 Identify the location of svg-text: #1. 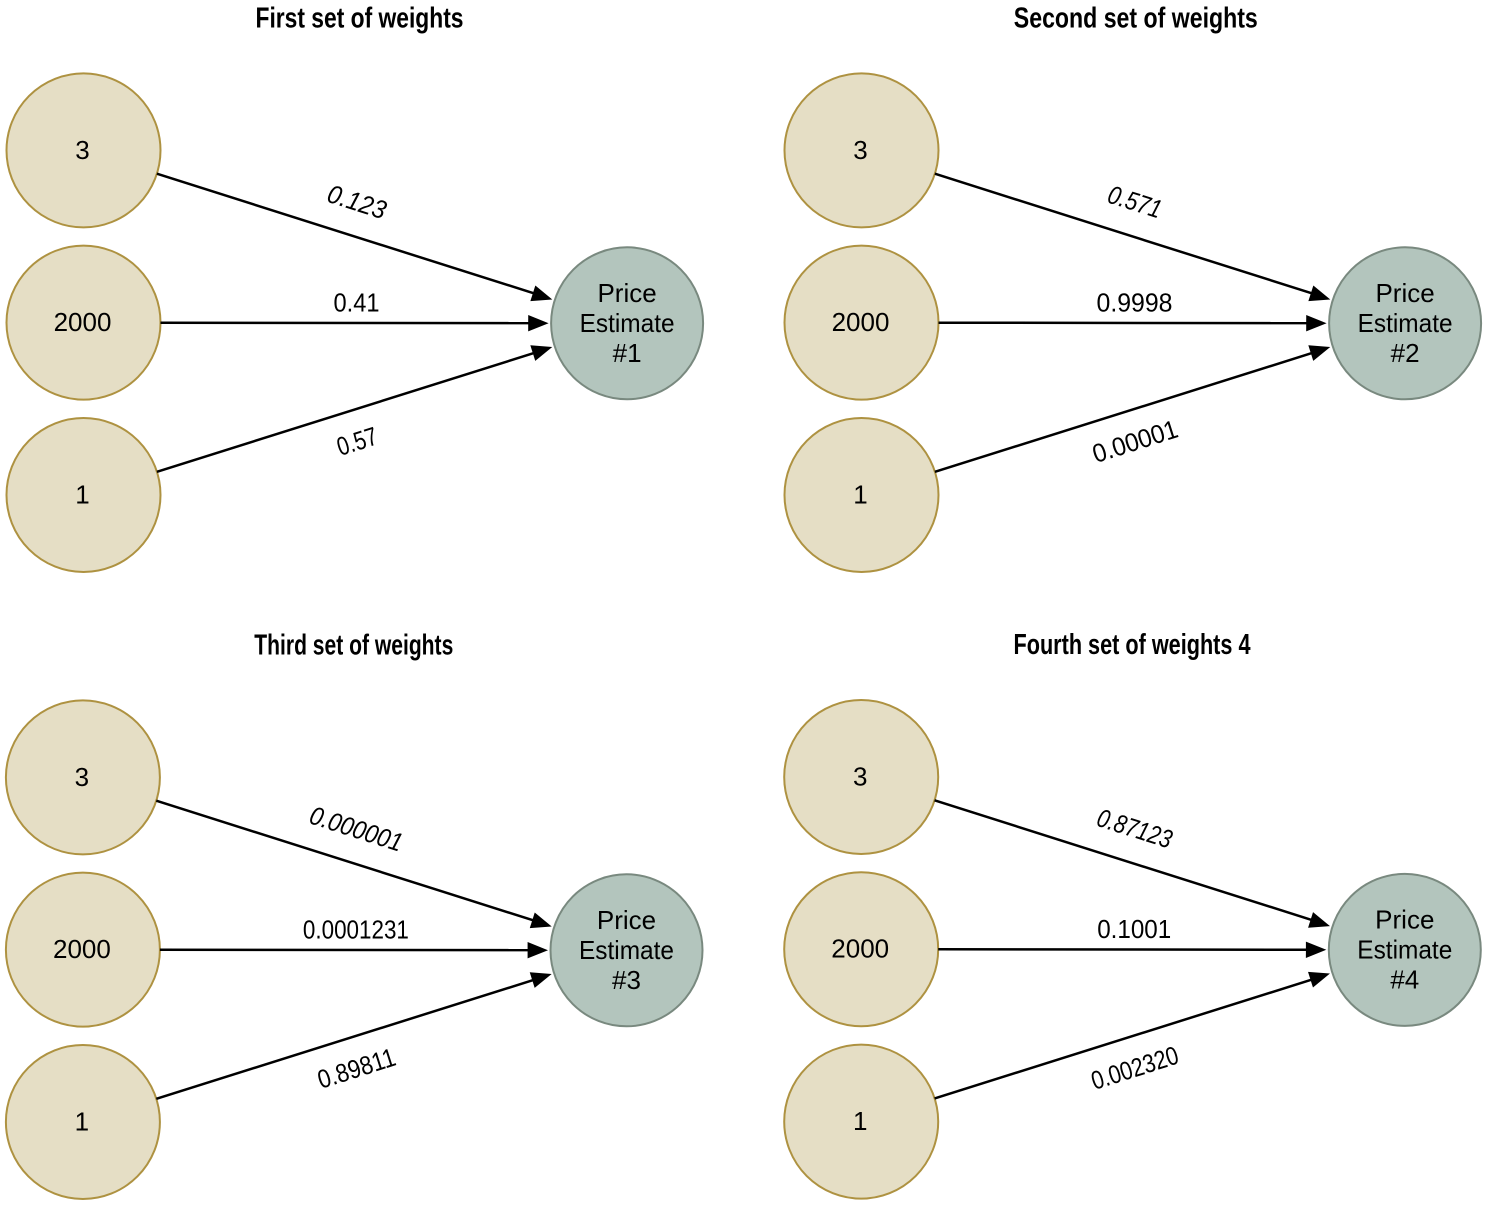
(627, 353).